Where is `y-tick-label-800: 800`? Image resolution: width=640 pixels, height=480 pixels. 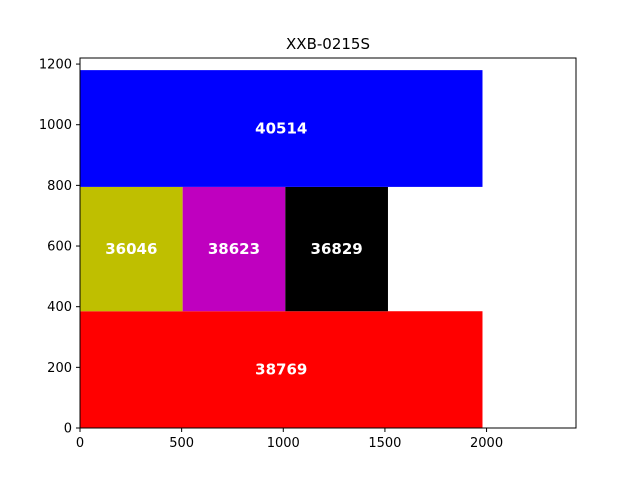 y-tick-label-800: 800 is located at coordinates (59, 186).